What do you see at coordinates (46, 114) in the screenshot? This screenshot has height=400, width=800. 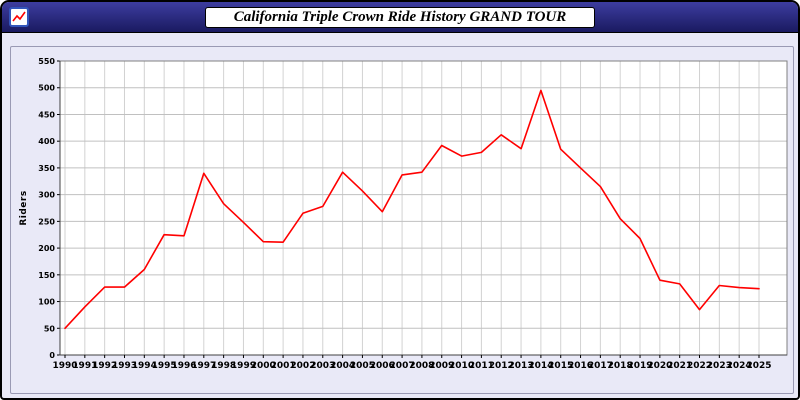 I see `y-tick-label: 450` at bounding box center [46, 114].